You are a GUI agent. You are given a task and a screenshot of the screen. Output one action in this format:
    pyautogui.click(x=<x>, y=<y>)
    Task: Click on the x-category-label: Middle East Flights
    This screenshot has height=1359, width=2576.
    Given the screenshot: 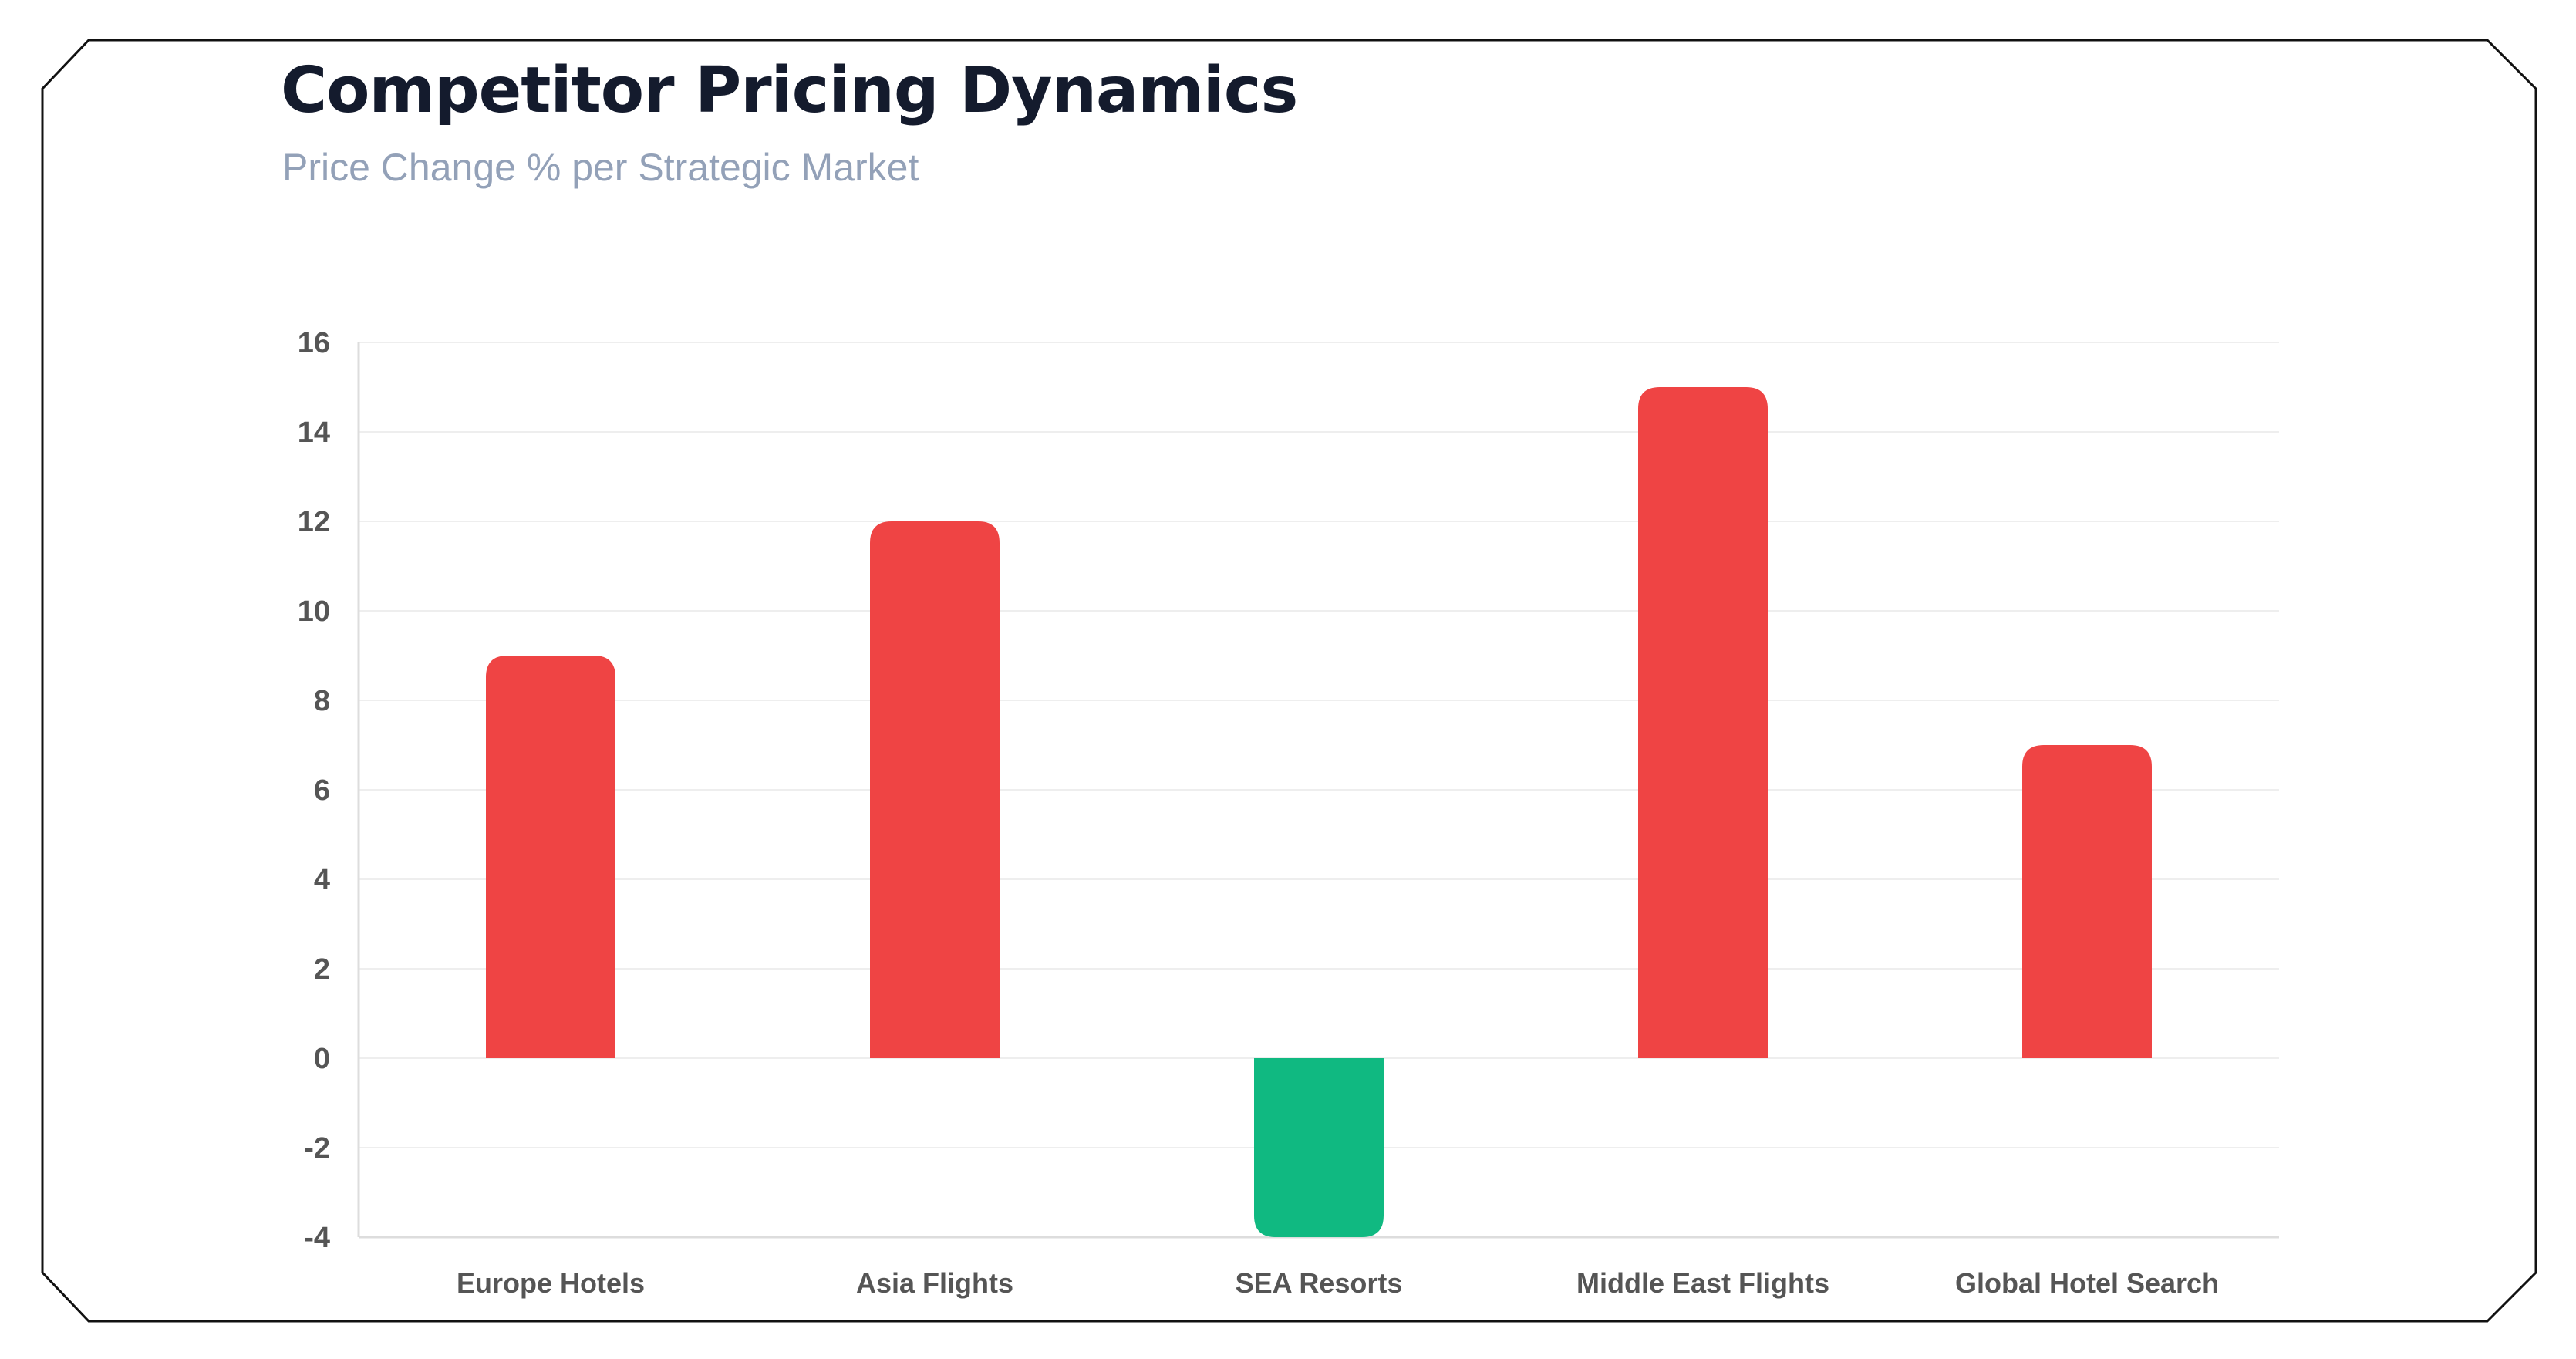 What is the action you would take?
    pyautogui.click(x=1702, y=1283)
    